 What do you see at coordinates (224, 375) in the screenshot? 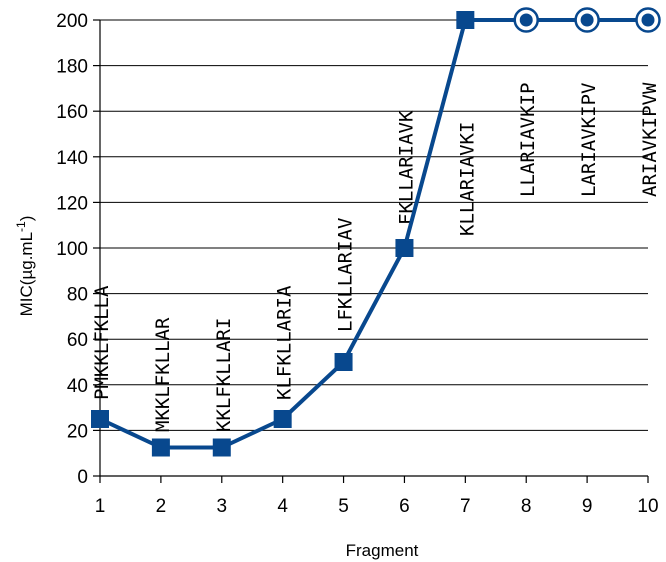
I see `peptide-label: KKLFKLLARI` at bounding box center [224, 375].